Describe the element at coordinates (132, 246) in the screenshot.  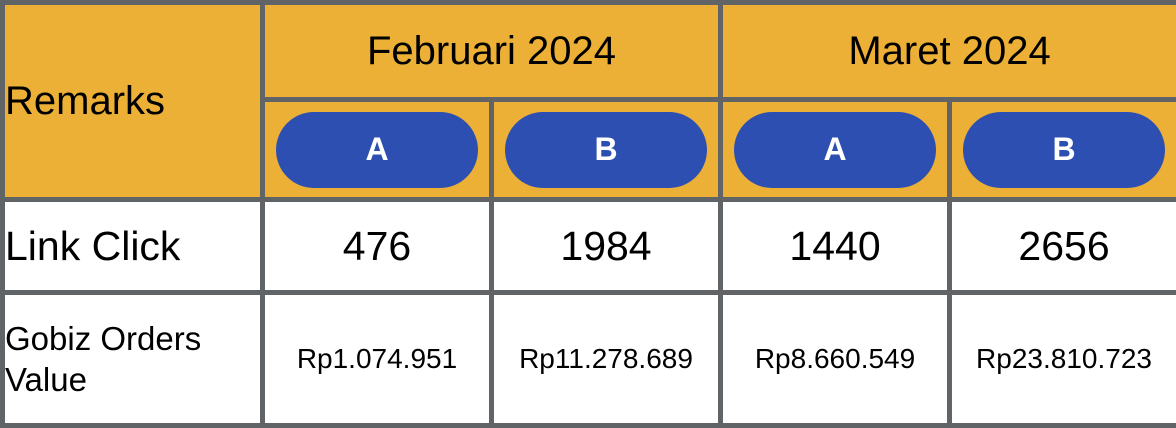
I see `row-label-link-click: Link Click` at that location.